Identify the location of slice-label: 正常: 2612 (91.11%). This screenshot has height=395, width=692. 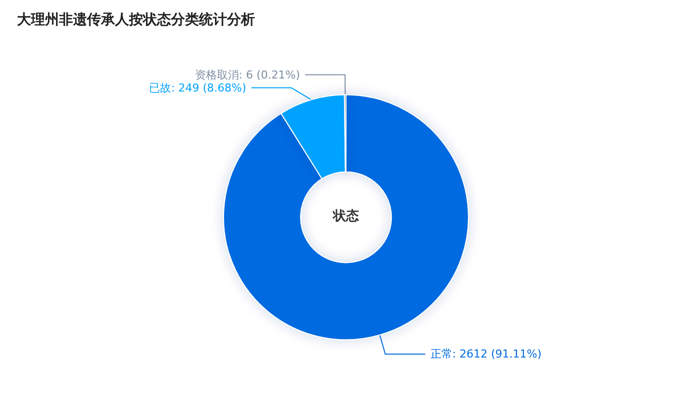
(486, 354).